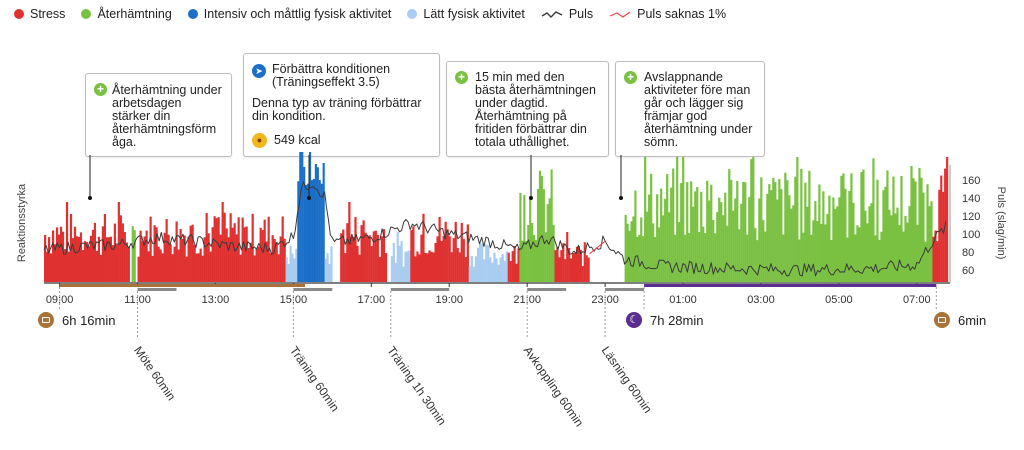  Describe the element at coordinates (39, 14) in the screenshot. I see `legend-stress: Stress` at that location.